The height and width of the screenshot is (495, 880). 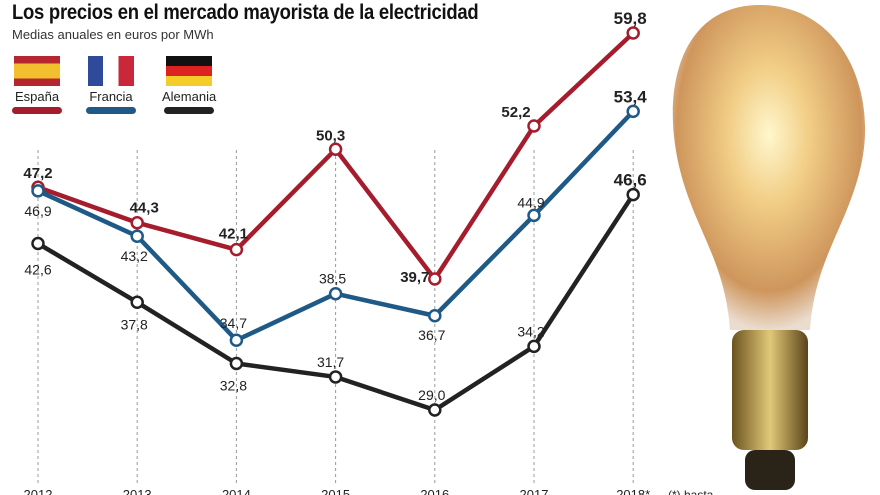 What do you see at coordinates (233, 234) in the screenshot?
I see `data-label: 42,1` at bounding box center [233, 234].